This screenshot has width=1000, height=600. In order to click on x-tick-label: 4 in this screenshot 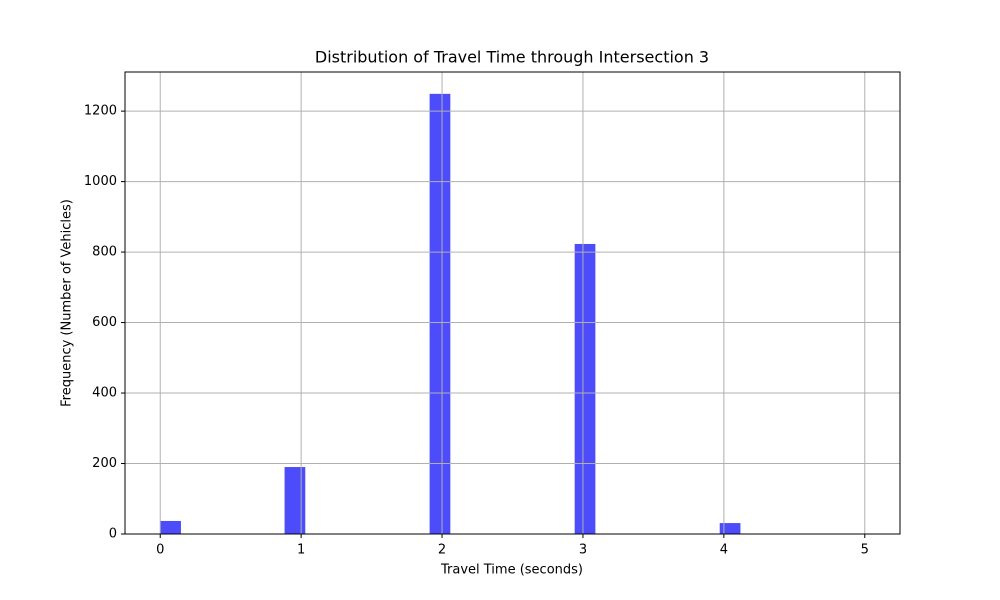, I will do `click(724, 550)`.